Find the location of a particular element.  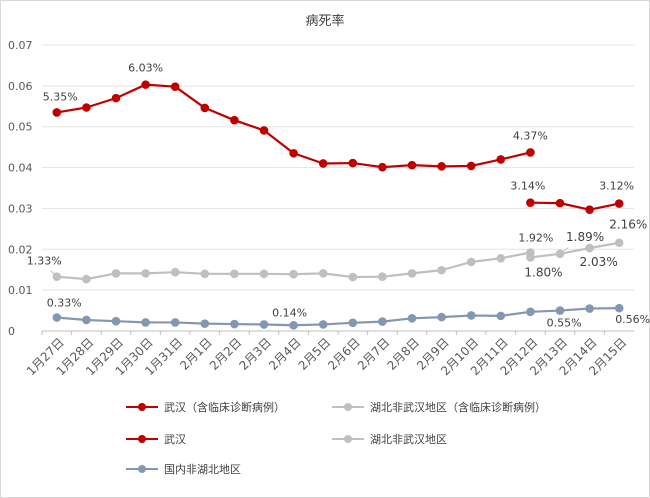

x-tick-label: 2月6日 is located at coordinates (344, 354).